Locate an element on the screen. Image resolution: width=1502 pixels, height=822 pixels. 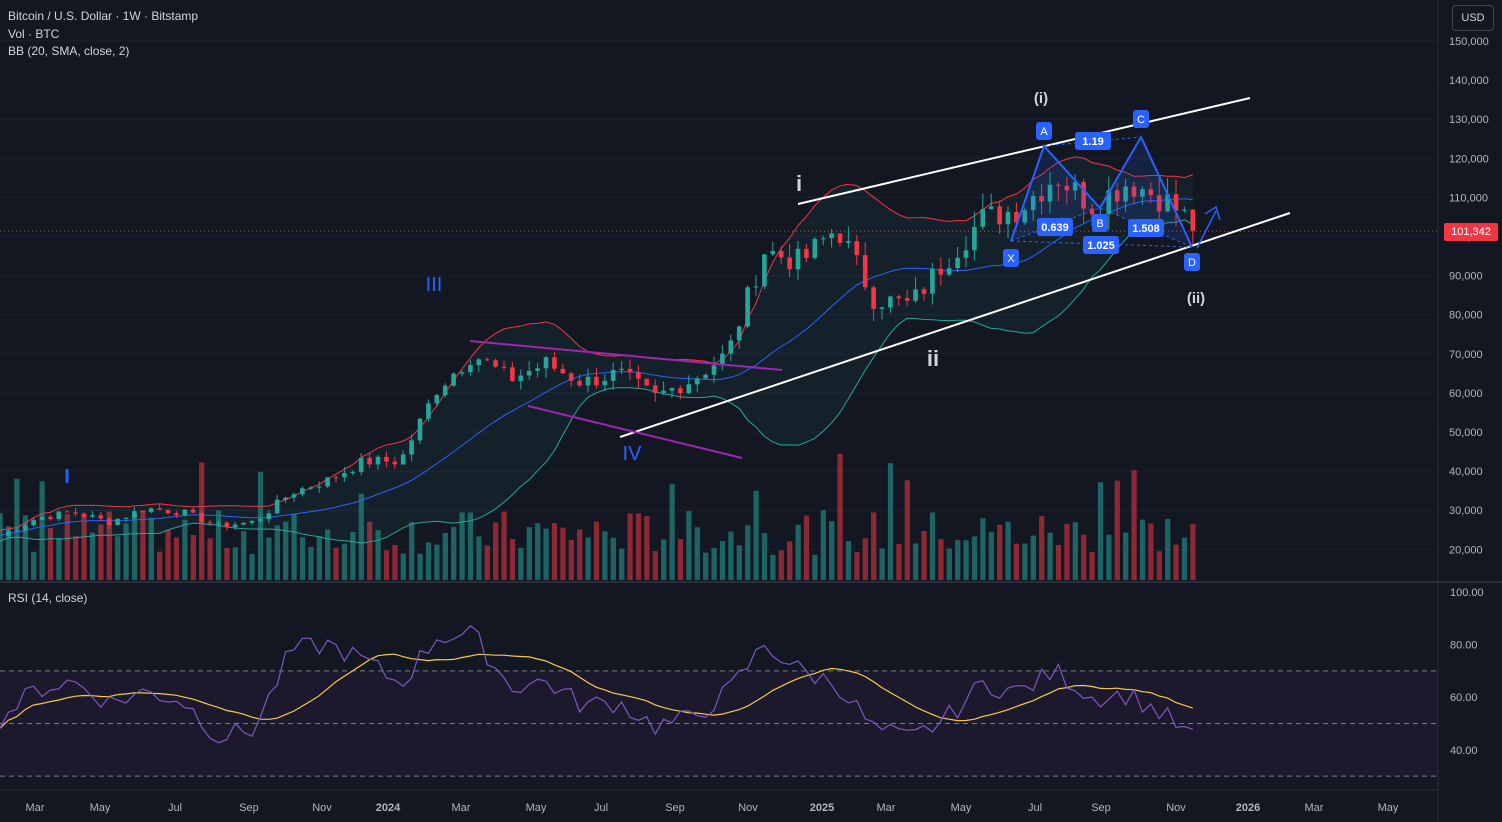
volume-legend: Vol · BTC is located at coordinates (34, 34).